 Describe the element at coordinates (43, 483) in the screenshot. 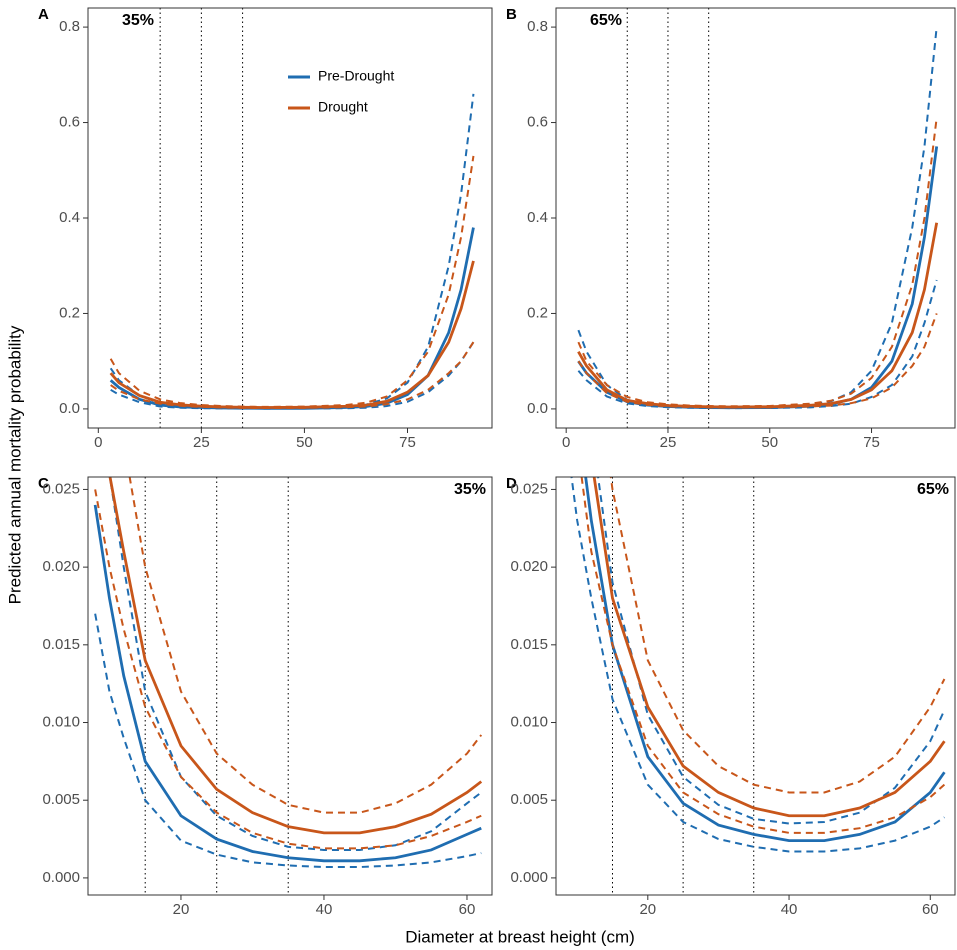

I see `panel-label: C` at that location.